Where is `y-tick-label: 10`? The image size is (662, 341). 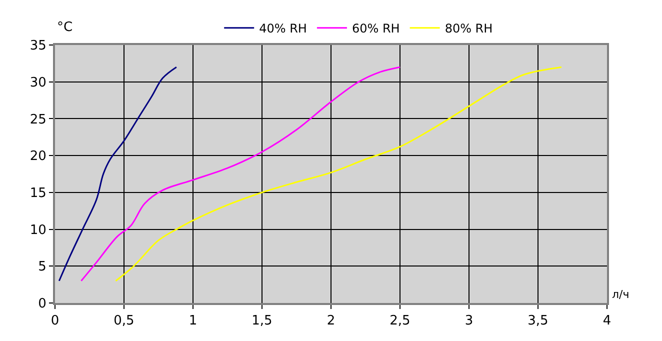 y-tick-label: 10 is located at coordinates (38, 230).